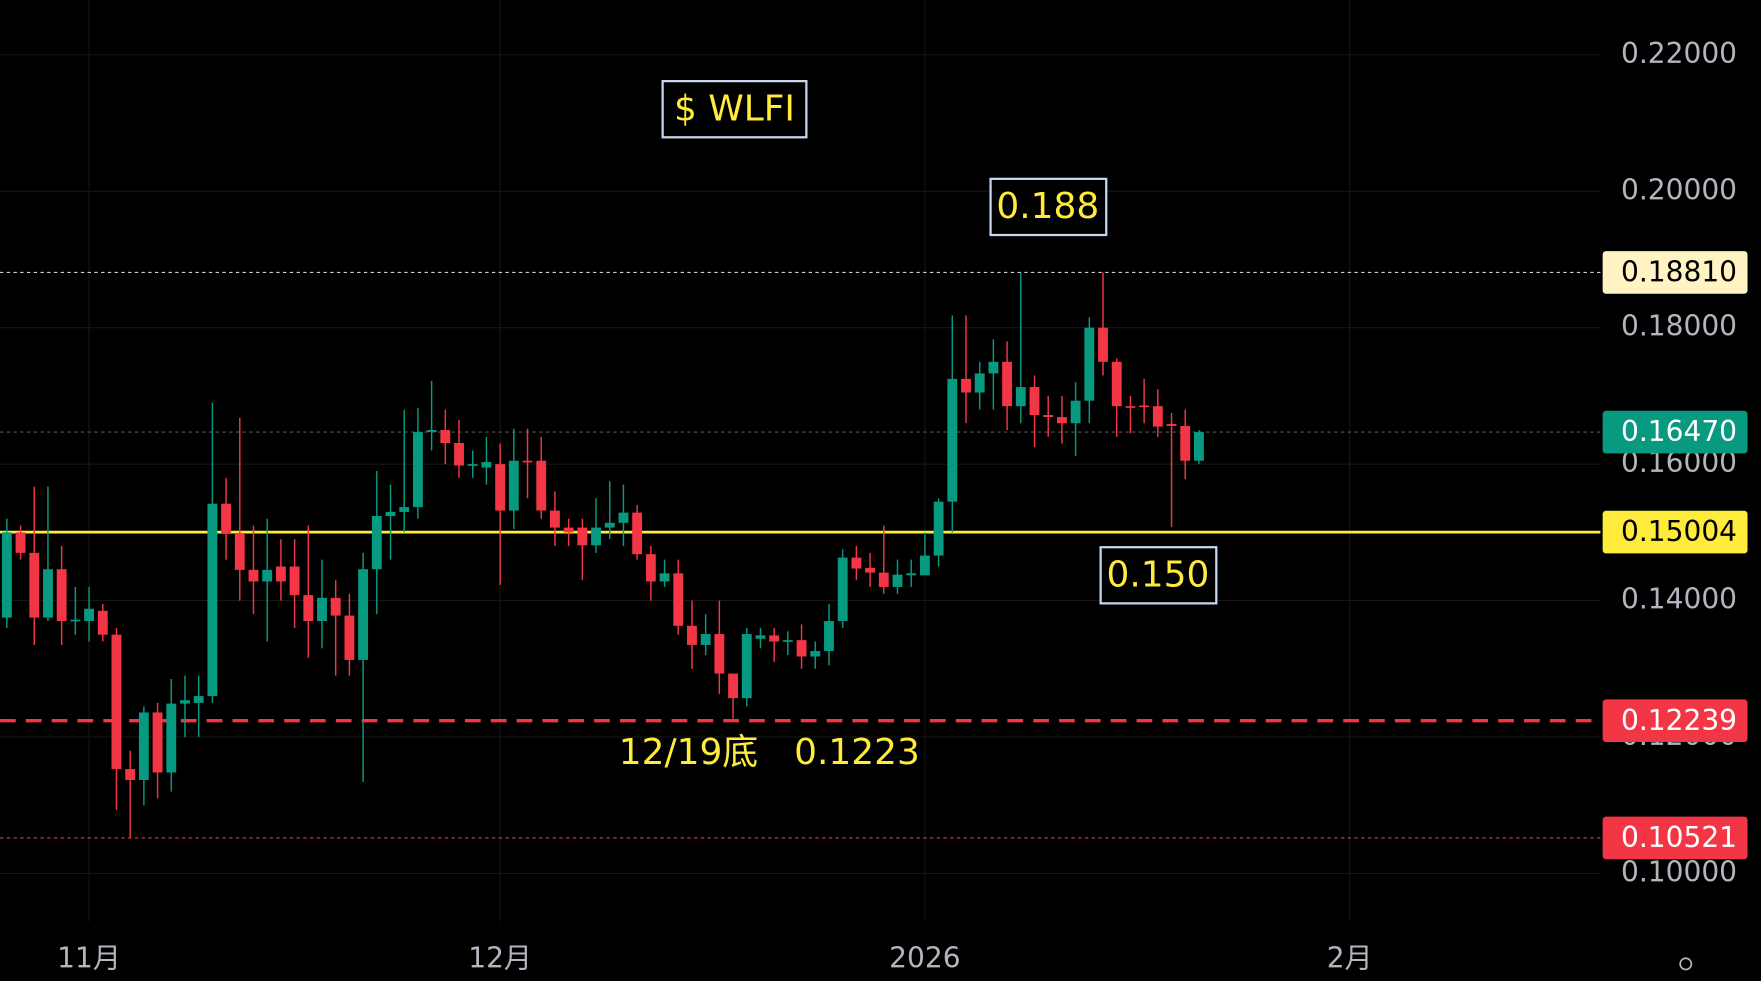 Image resolution: width=1761 pixels, height=981 pixels. Describe the element at coordinates (1679, 599) in the screenshot. I see `y-tick-label: 0.14000` at that location.